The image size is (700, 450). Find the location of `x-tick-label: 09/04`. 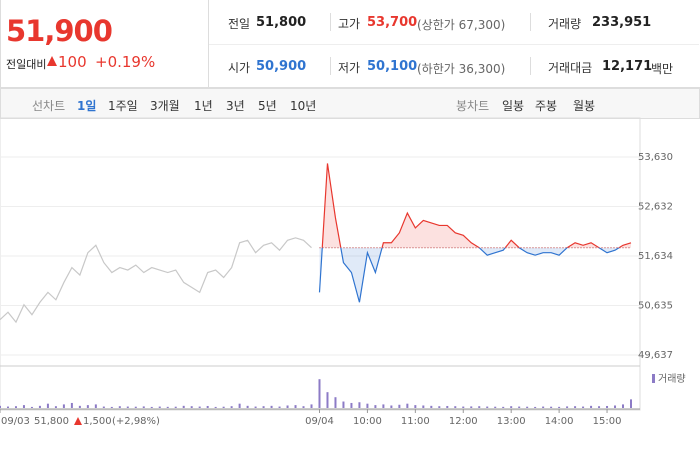

x-tick-label: 09/04 is located at coordinates (319, 421).